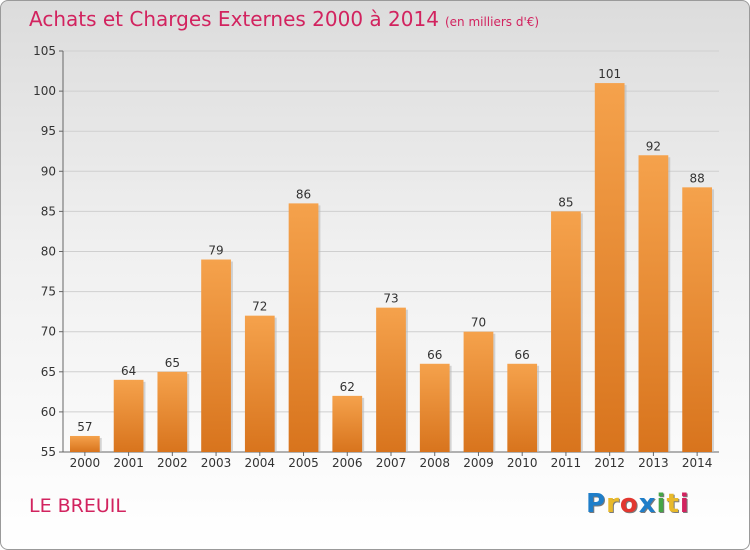 The width and height of the screenshot is (750, 550). What do you see at coordinates (434, 463) in the screenshot?
I see `x-tick-label: 2008` at bounding box center [434, 463].